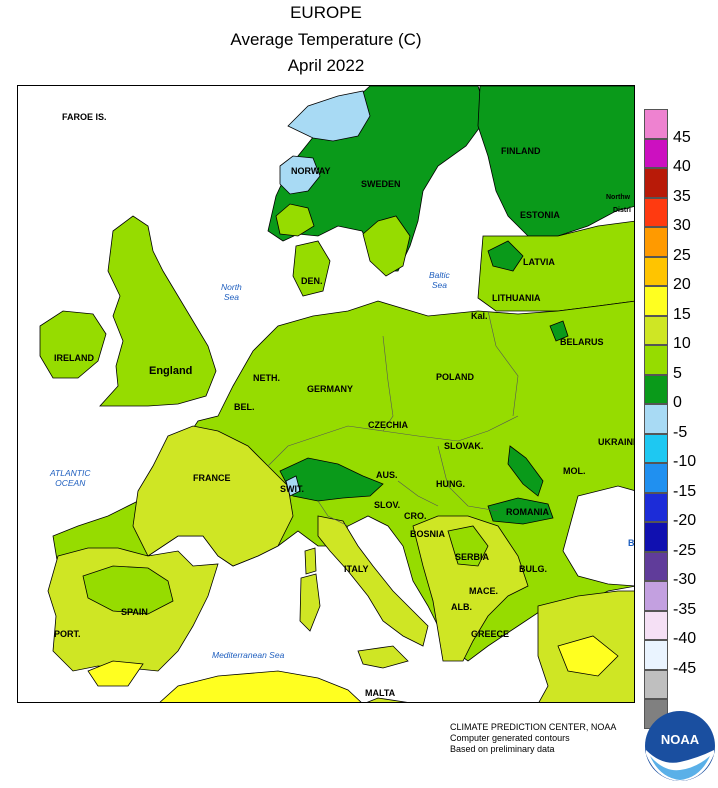 The height and width of the screenshot is (788, 718). What do you see at coordinates (559, 331) in the screenshot?
I see `belarus-cold-spot` at bounding box center [559, 331].